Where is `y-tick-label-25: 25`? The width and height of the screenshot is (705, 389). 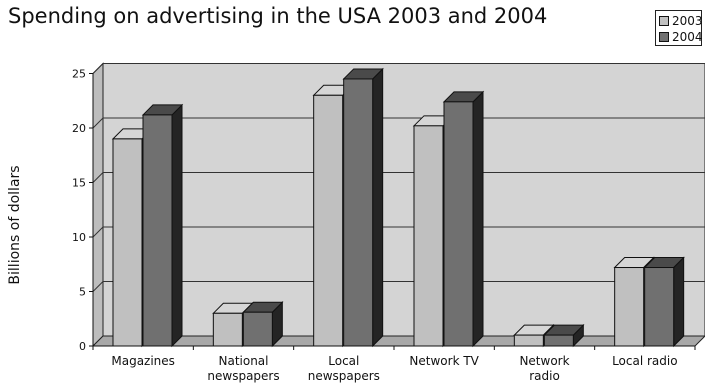 y-tick-label-25: 25 is located at coordinates (79, 74).